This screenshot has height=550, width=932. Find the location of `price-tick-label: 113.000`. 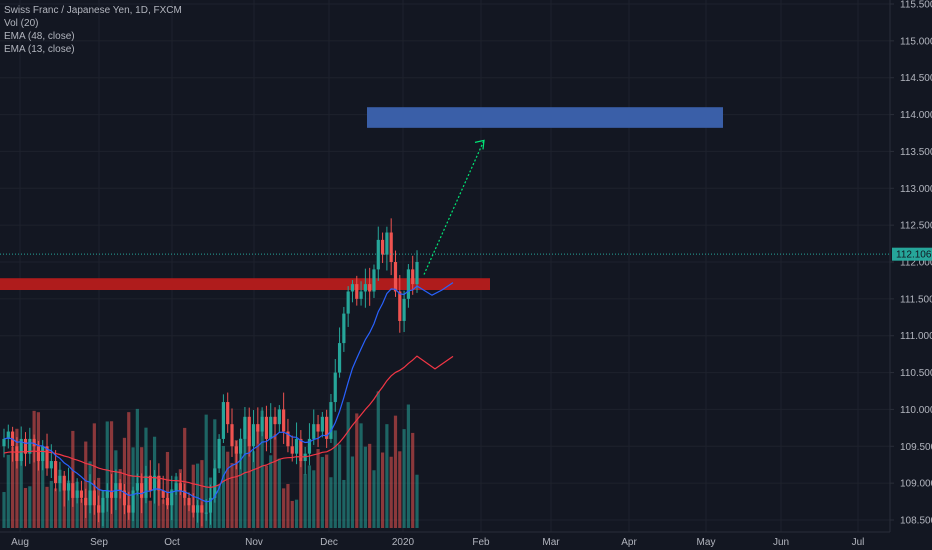

price-tick-label: 113.000 is located at coordinates (916, 189).